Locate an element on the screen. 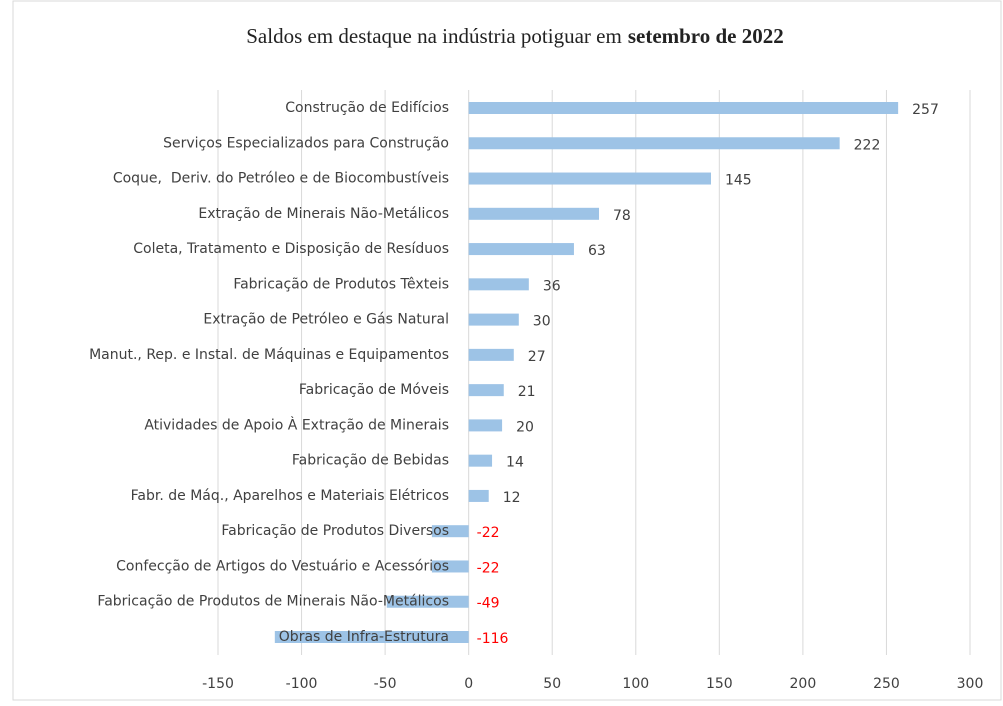 The width and height of the screenshot is (1003, 706). value-label: 12 is located at coordinates (512, 498).